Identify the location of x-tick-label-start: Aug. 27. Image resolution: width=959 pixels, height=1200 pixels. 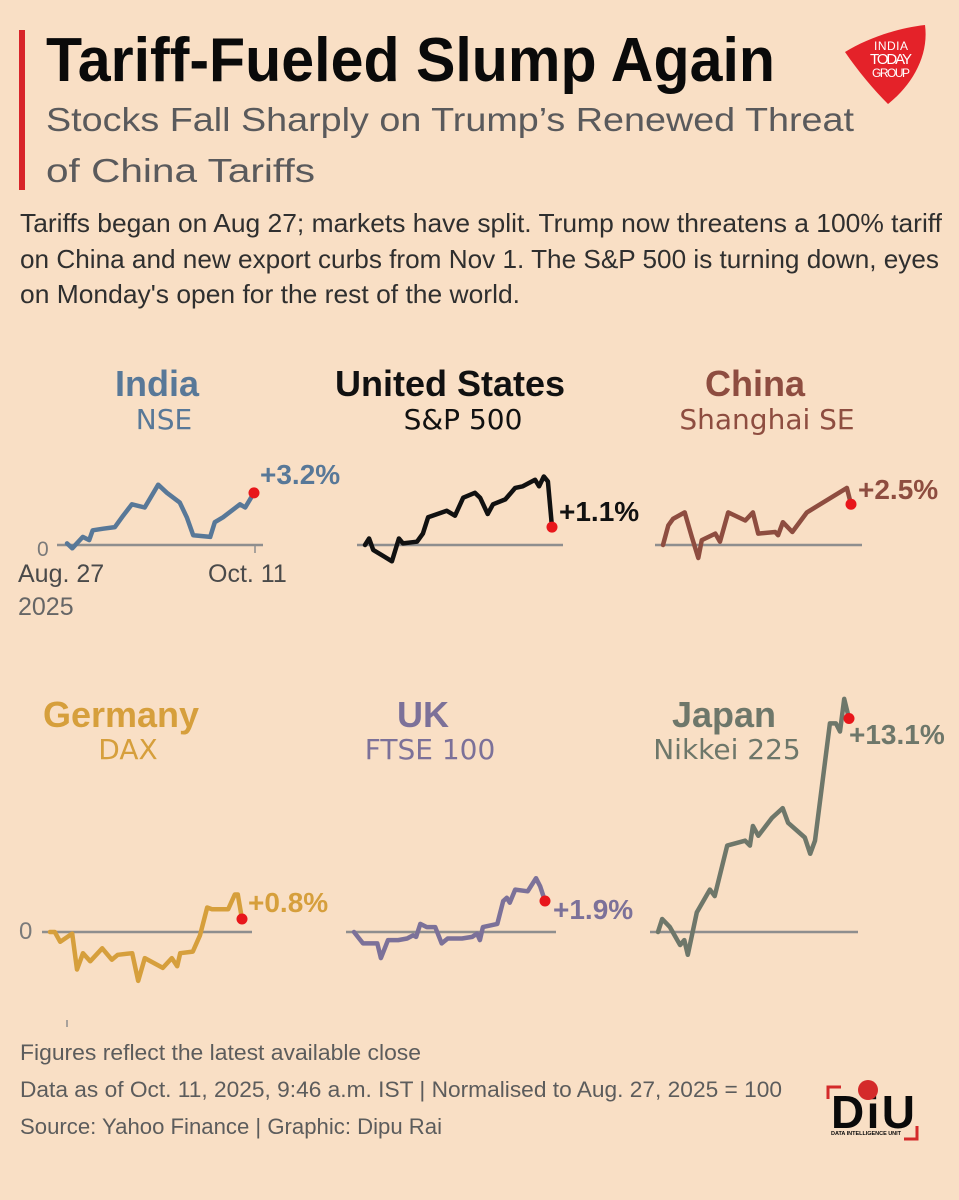
(61, 574).